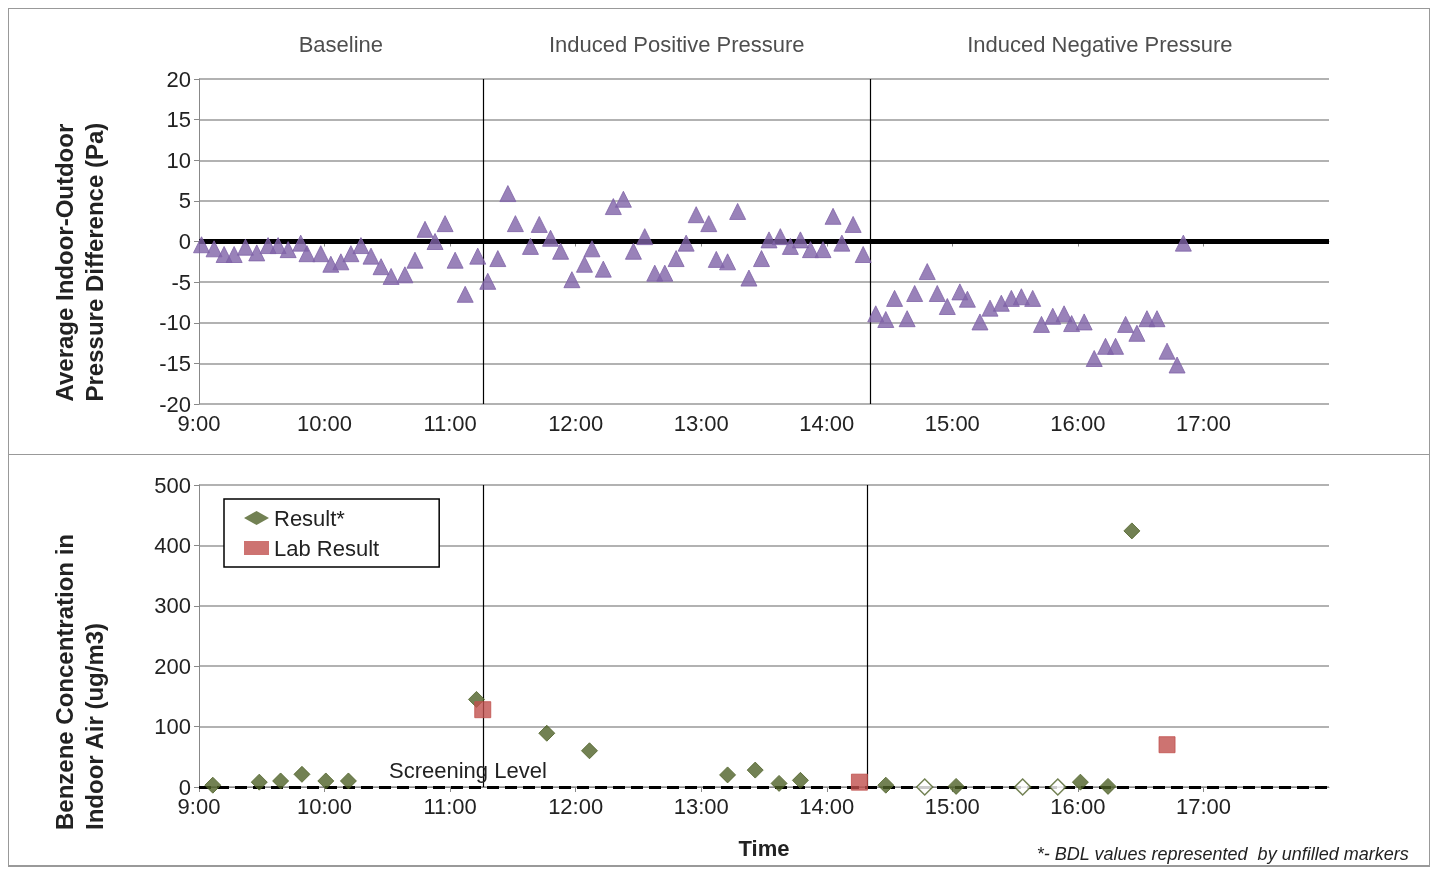  I want to click on text: Induced Negative Pressure, so click(1100, 44).